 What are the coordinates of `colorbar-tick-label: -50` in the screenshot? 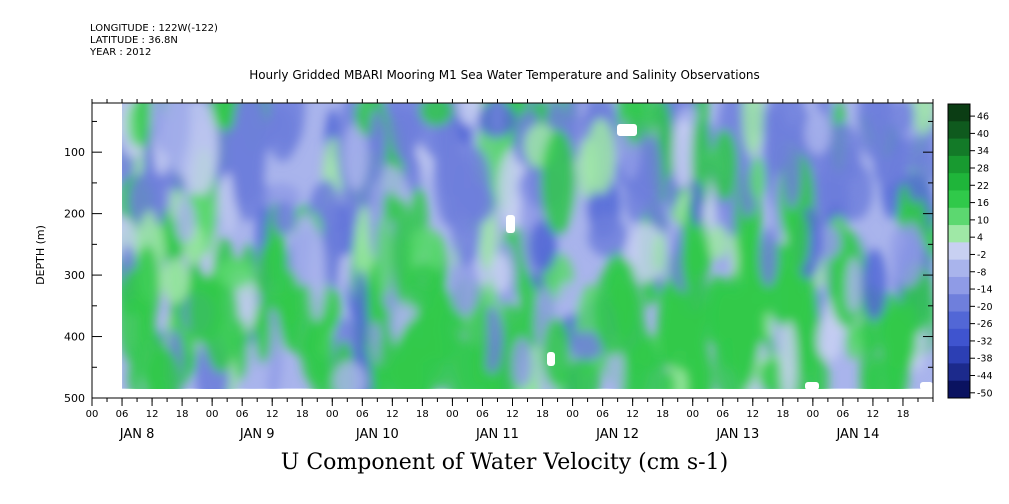 It's located at (985, 393).